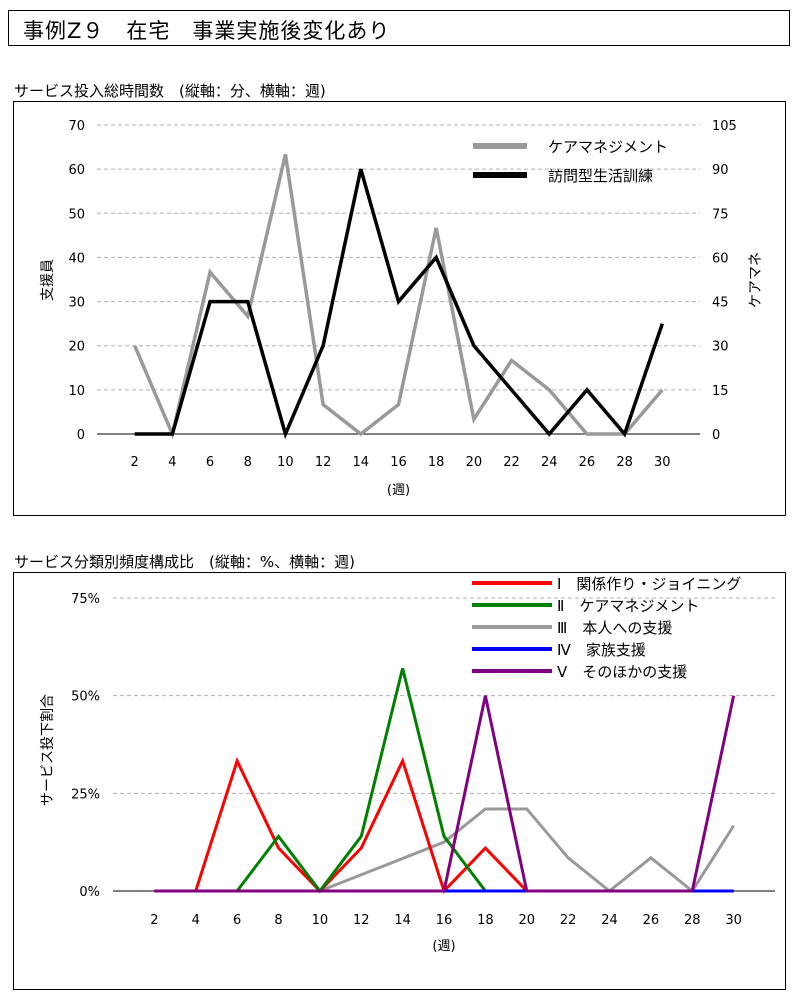 Image resolution: width=800 pixels, height=1000 pixels. What do you see at coordinates (76, 391) in the screenshot?
I see `y-tick-label: 10` at bounding box center [76, 391].